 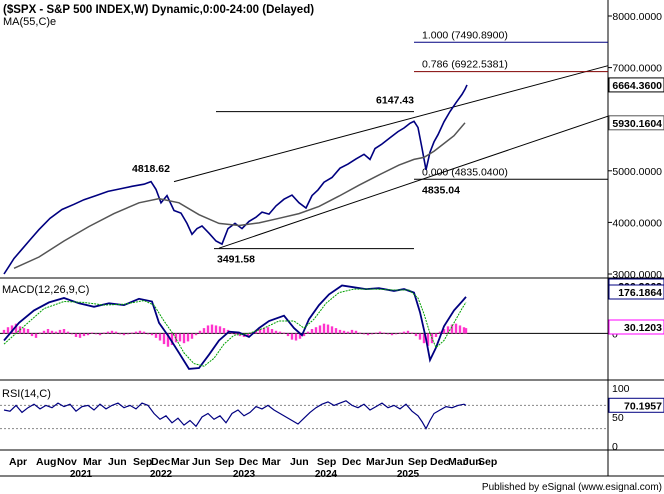 What do you see at coordinates (637, 172) in the screenshot?
I see `y-tick-label: 5000.0000` at bounding box center [637, 172].